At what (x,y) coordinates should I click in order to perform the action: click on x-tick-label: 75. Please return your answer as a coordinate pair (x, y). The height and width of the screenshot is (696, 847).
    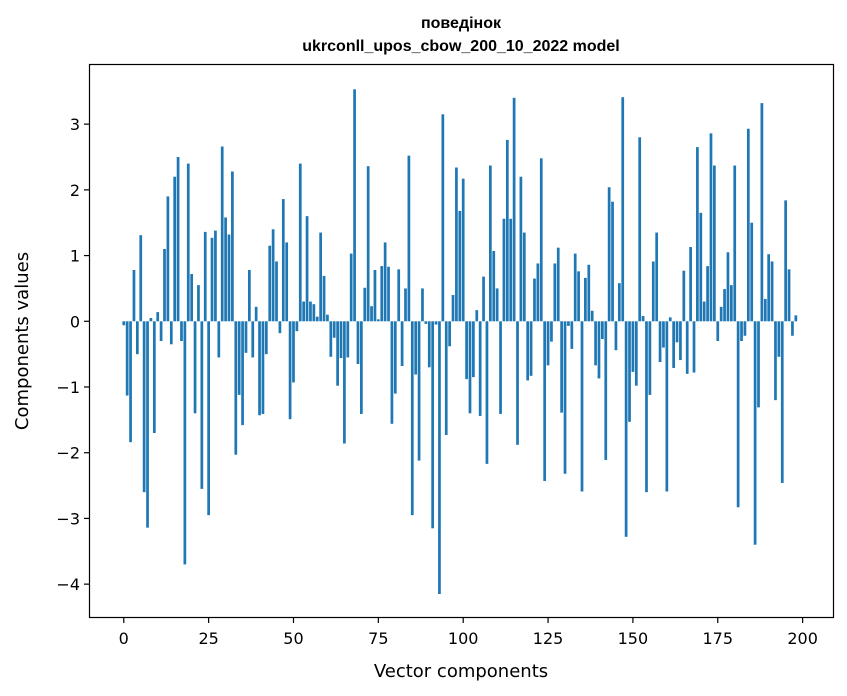
    Looking at the image, I should click on (378, 638).